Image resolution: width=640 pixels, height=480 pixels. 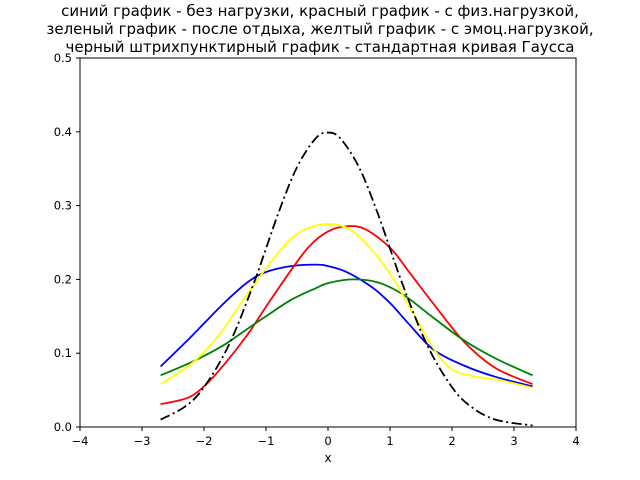 I want to click on y-tick-label: 0.1, so click(x=63, y=353).